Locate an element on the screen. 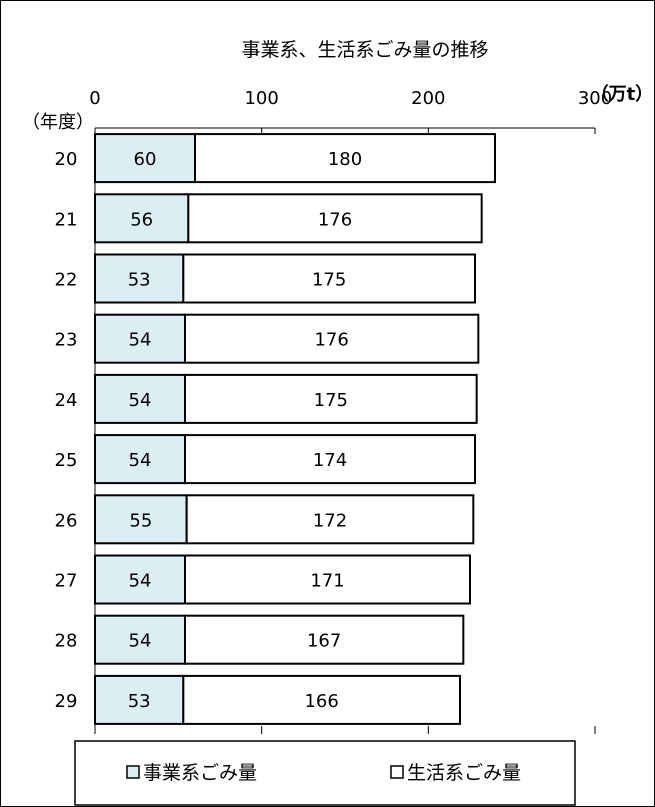 The height and width of the screenshot is (807, 655). data-label-household: 171 is located at coordinates (327, 581).